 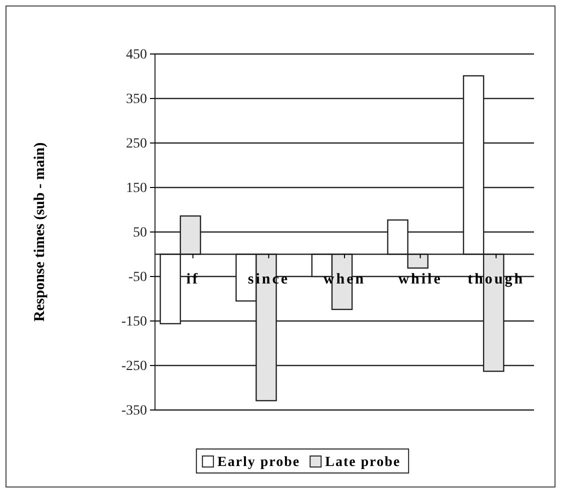 I want to click on y-tick-label: 150, so click(x=136, y=188).